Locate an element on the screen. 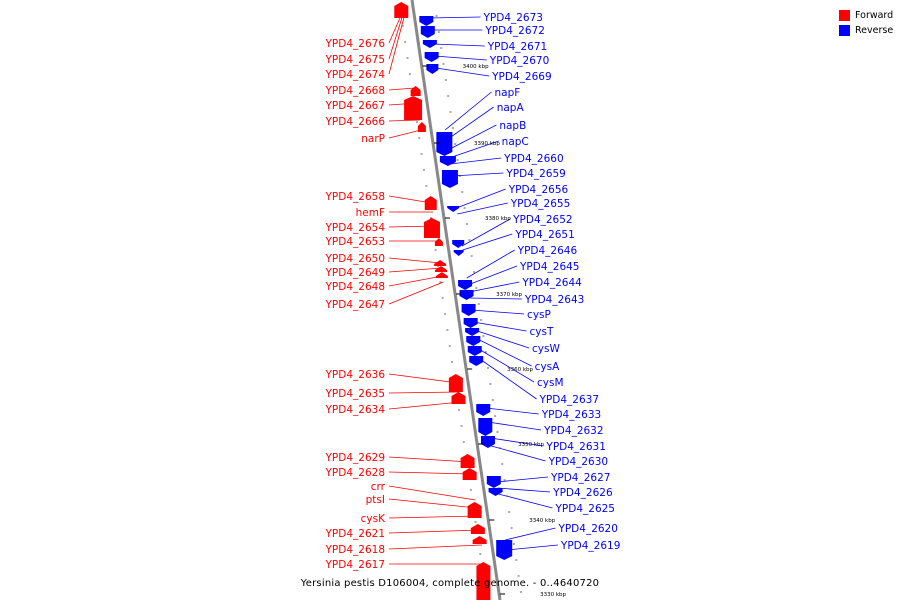  forward-gene-label: YPD4_2636 is located at coordinates (355, 375).